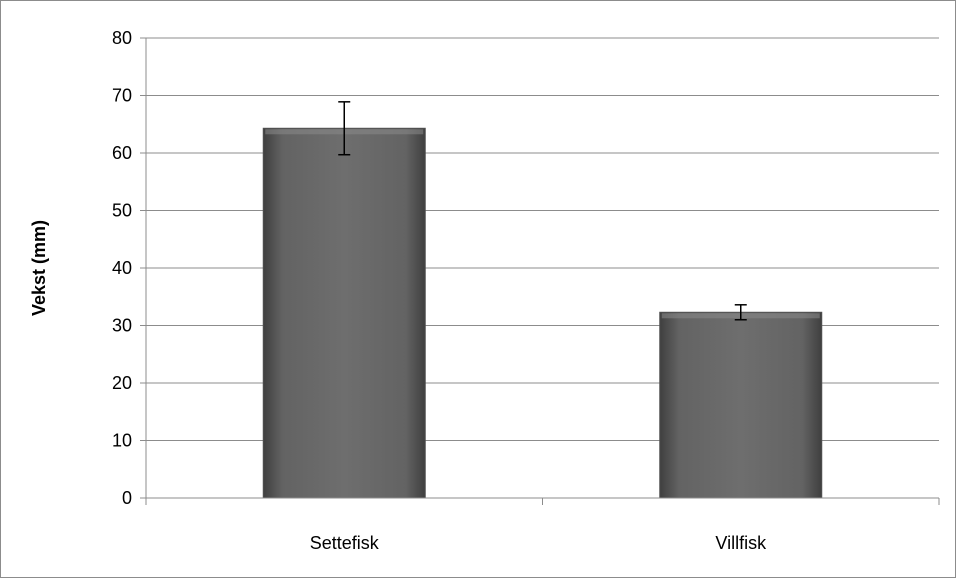  I want to click on y-axis-label: Vekst (mm), so click(39, 268).